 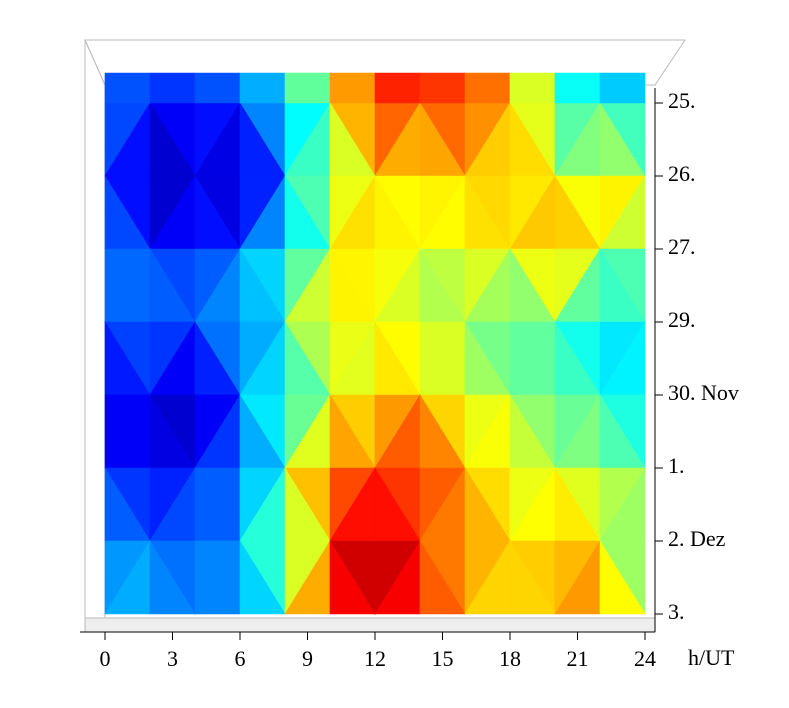 I want to click on y-tick-label: 26., so click(x=682, y=173).